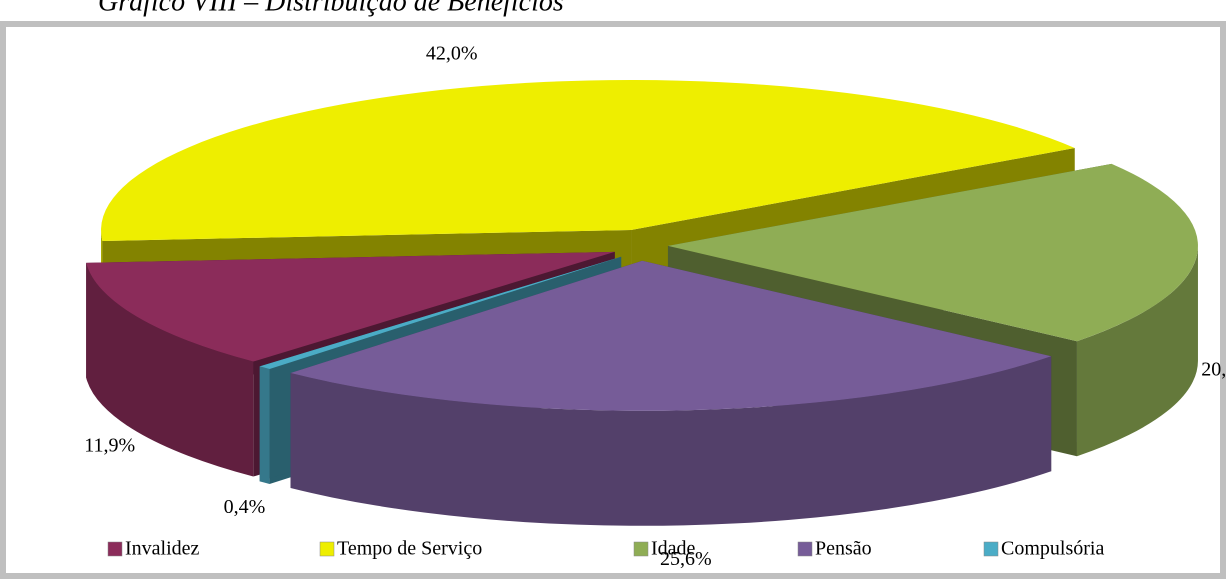 The image size is (1226, 579). I want to click on data-label: 20,2%, so click(1213, 370).